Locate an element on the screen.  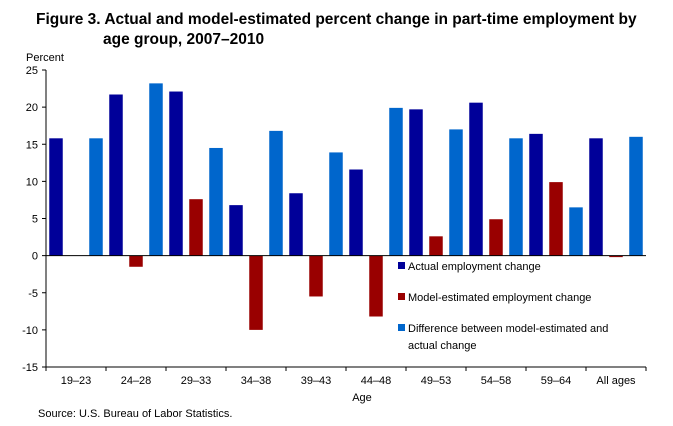
x-tick-label: 39–43 is located at coordinates (316, 381).